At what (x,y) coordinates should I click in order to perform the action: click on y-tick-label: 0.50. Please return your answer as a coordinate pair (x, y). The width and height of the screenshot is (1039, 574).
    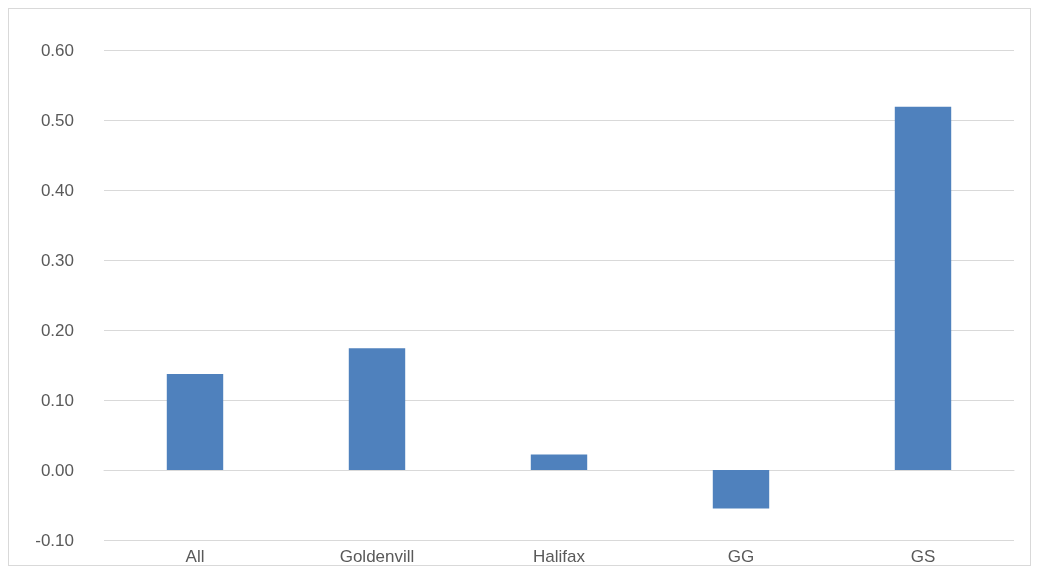
    Looking at the image, I should click on (57, 120).